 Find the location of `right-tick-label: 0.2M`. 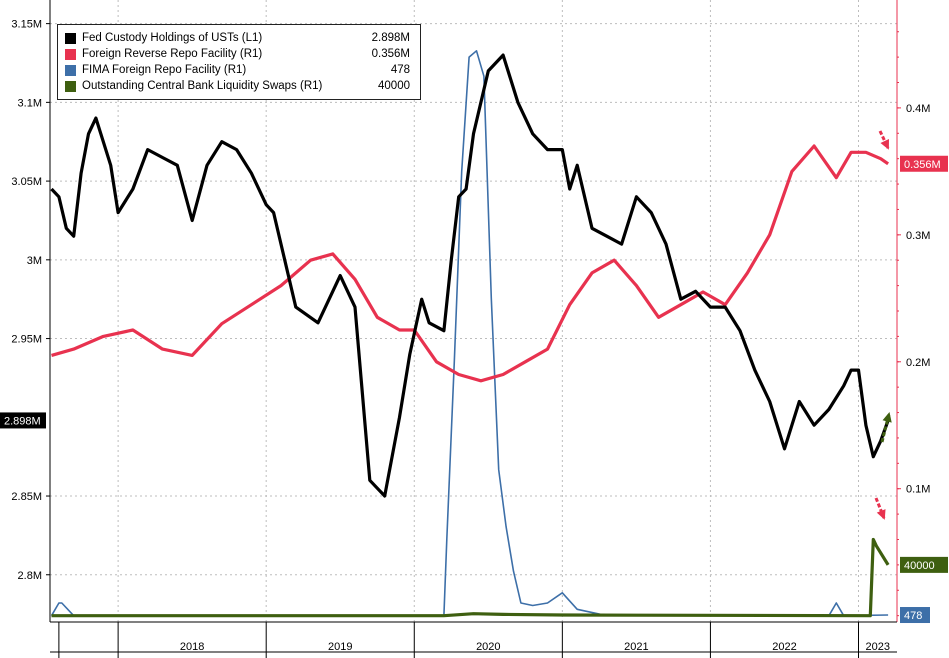

right-tick-label: 0.2M is located at coordinates (918, 363).